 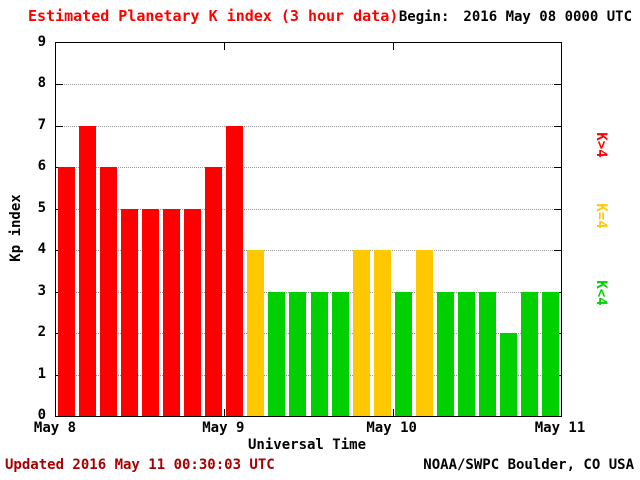 What do you see at coordinates (601, 216) in the screenshot?
I see `legend-k-equal-4: K=4` at bounding box center [601, 216].